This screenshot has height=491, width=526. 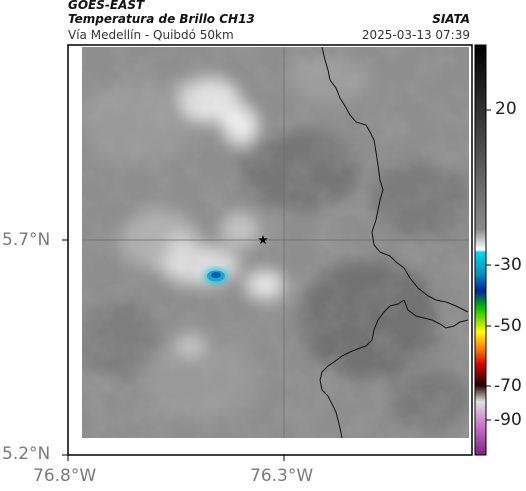 I want to click on lat-label: 5.7°N, so click(x=26, y=240).